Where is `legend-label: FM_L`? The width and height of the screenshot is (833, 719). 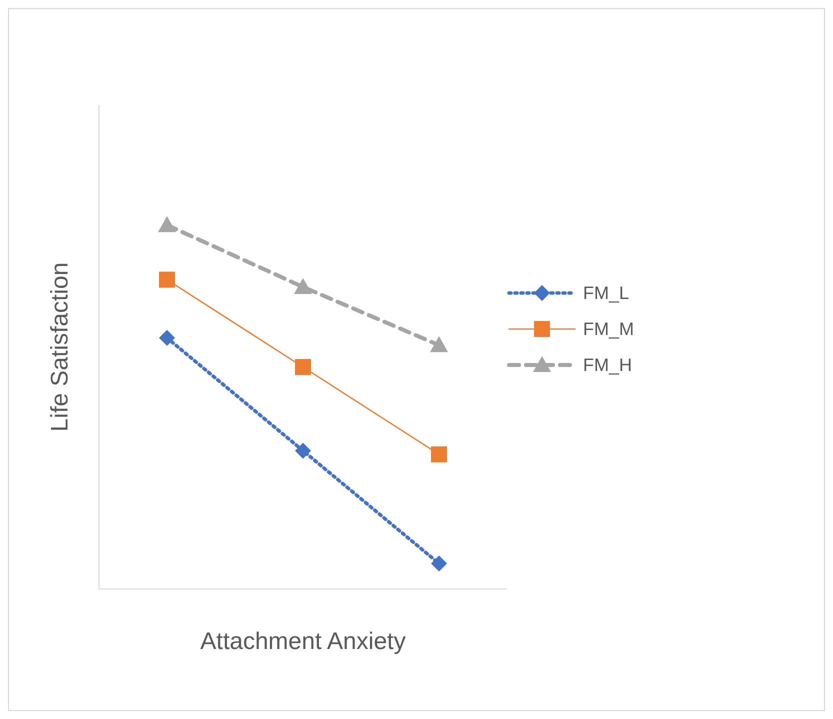
legend-label: FM_L is located at coordinates (606, 293).